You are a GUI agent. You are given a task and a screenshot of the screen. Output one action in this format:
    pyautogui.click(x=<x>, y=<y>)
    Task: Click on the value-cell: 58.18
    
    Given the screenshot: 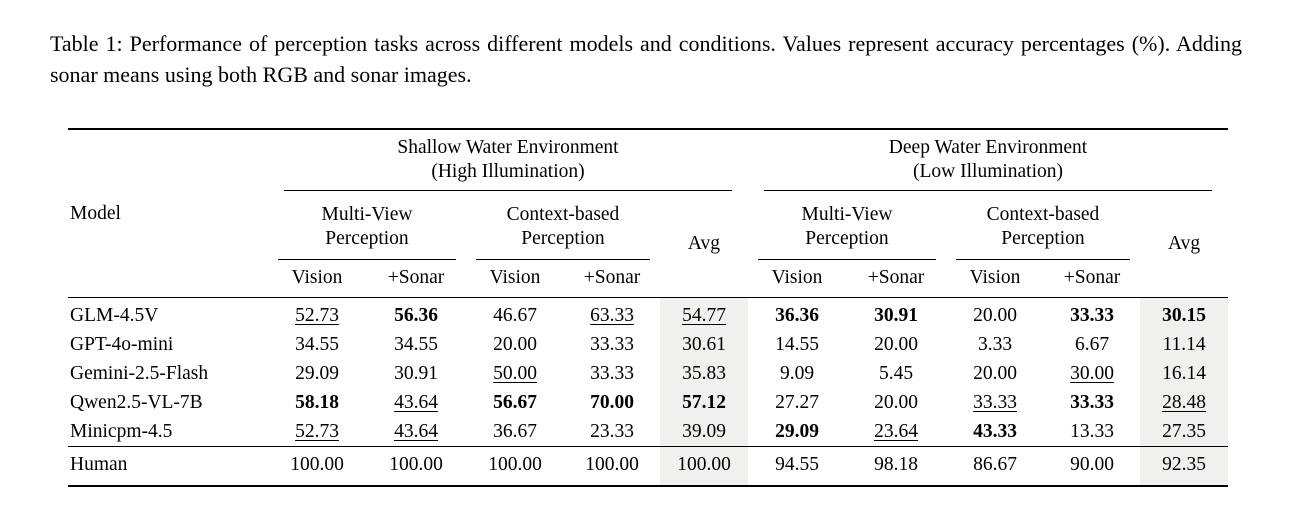 What is the action you would take?
    pyautogui.click(x=317, y=402)
    